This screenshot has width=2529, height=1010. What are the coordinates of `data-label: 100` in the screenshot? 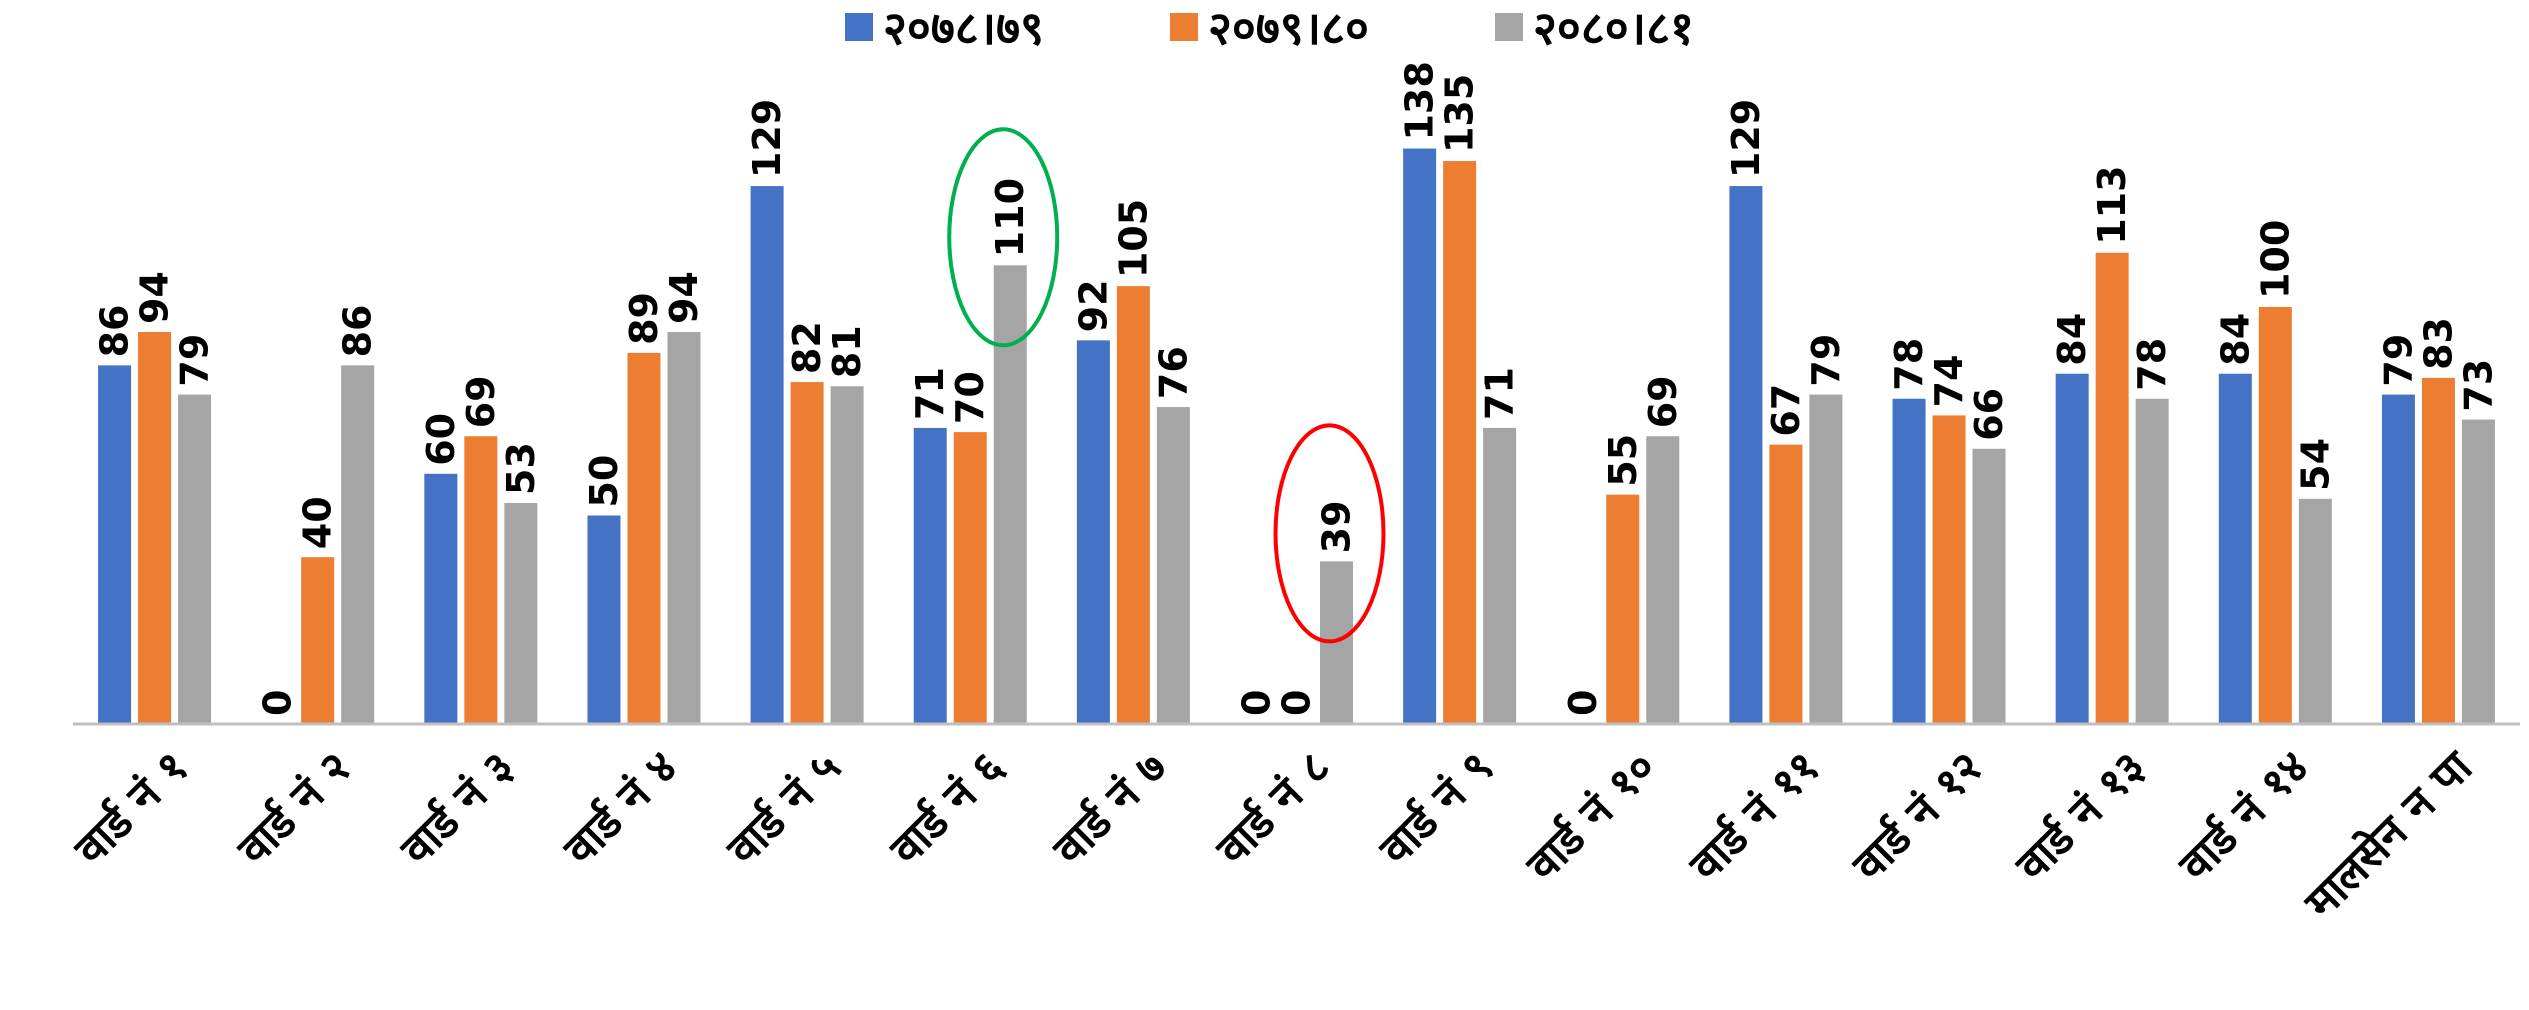 It's located at (2275, 259).